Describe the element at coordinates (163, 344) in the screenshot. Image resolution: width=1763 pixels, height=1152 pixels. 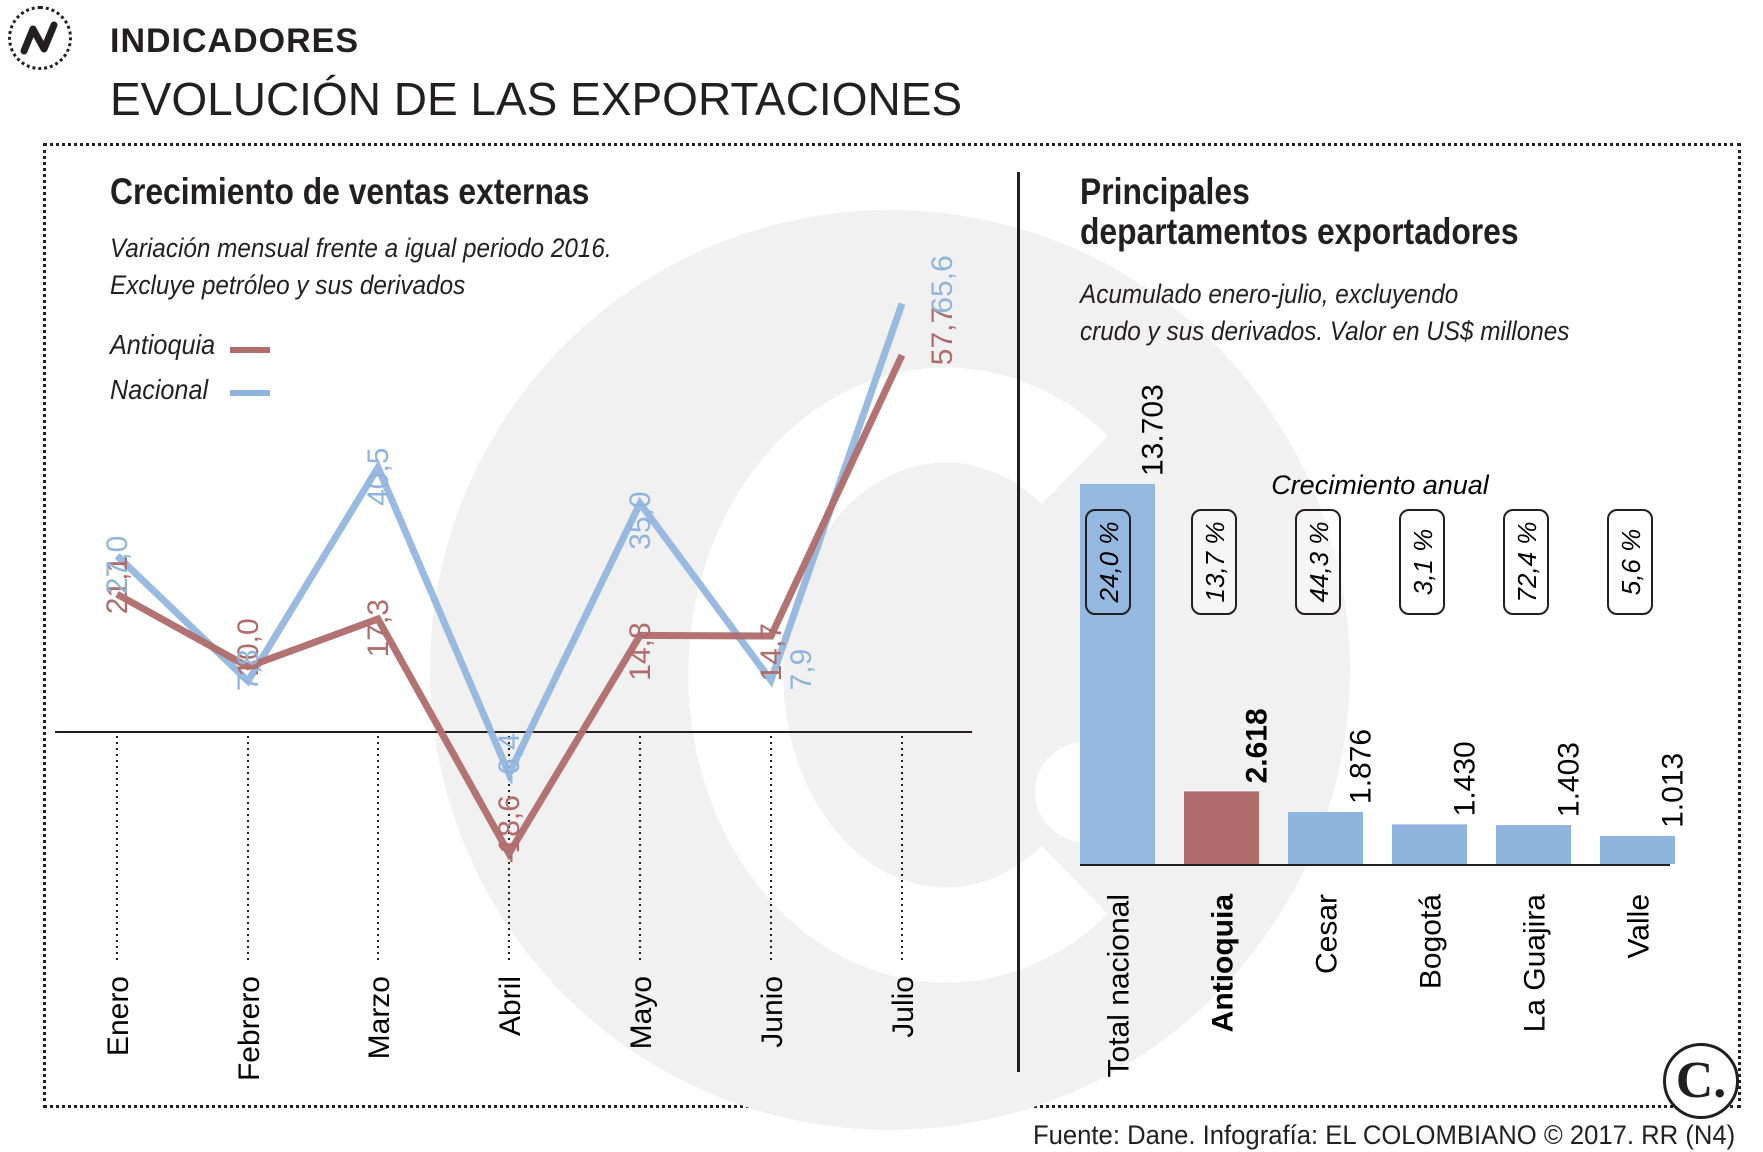
I see `legend-antioquia-label: Antioquia` at that location.